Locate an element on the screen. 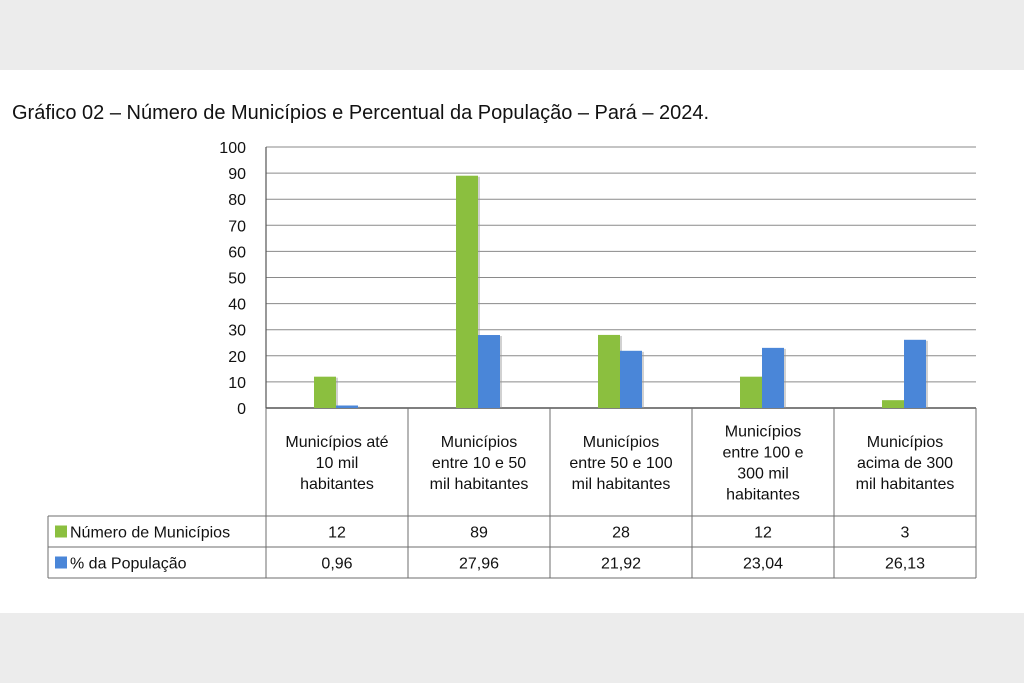  table-cell-value: 21,92 is located at coordinates (621, 564).